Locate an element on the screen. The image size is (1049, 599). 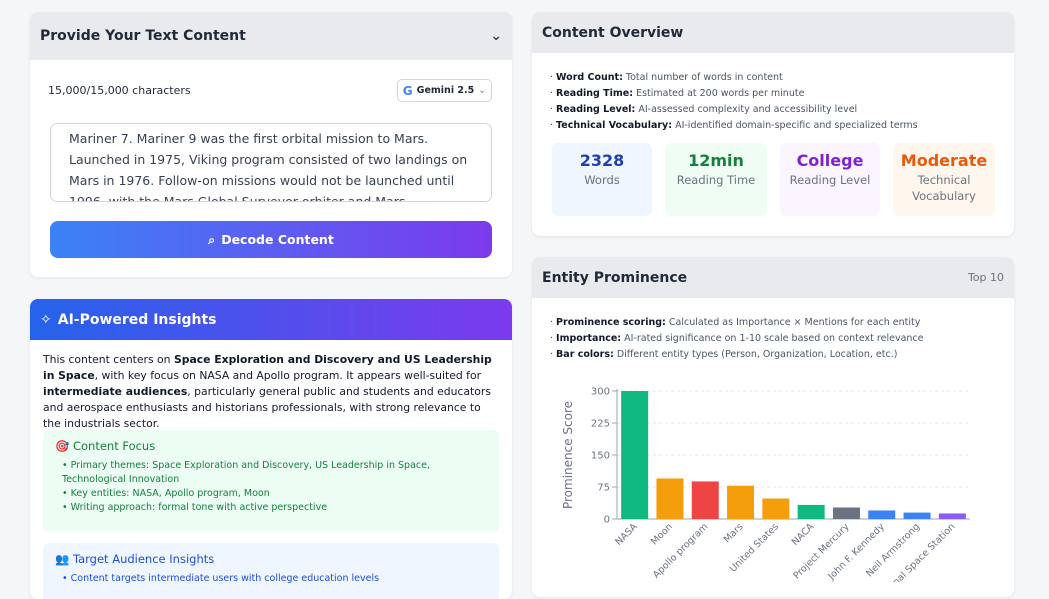
note-label: Bar colors: is located at coordinates (585, 354).